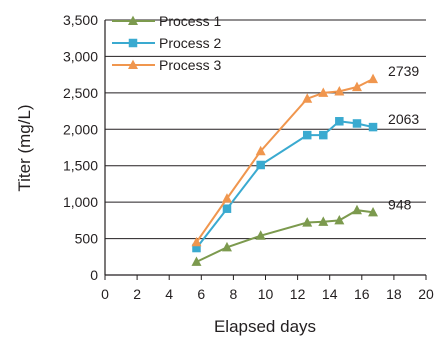 Image resolution: width=435 pixels, height=340 pixels. What do you see at coordinates (400, 204) in the screenshot?
I see `end-label-1: 948` at bounding box center [400, 204].